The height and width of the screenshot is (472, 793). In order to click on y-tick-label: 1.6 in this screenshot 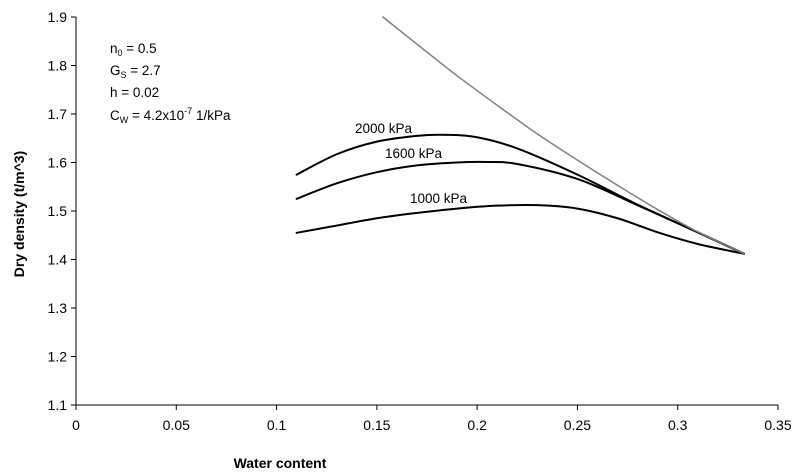, I will do `click(58, 163)`.